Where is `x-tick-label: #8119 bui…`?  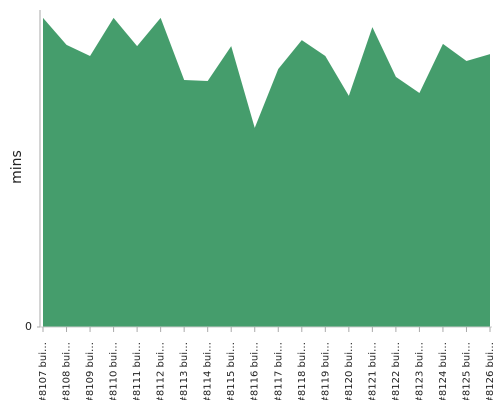 x-tick-label: #8119 bui… is located at coordinates (325, 371).